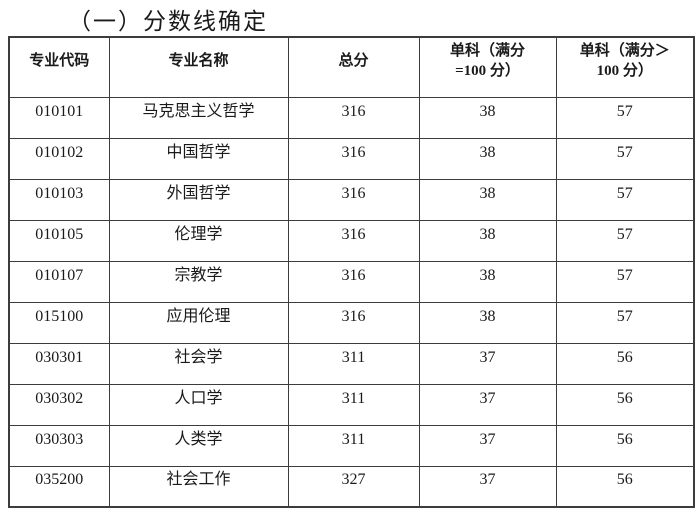  What do you see at coordinates (198, 363) in the screenshot?
I see `cell-major-name: 社会学` at bounding box center [198, 363].